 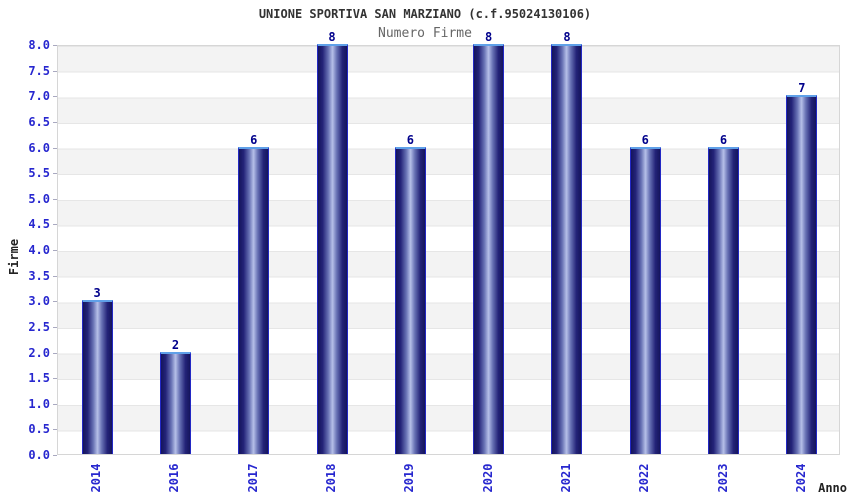 What do you see at coordinates (174, 478) in the screenshot?
I see `x-tick-label-2016: 2016` at bounding box center [174, 478].